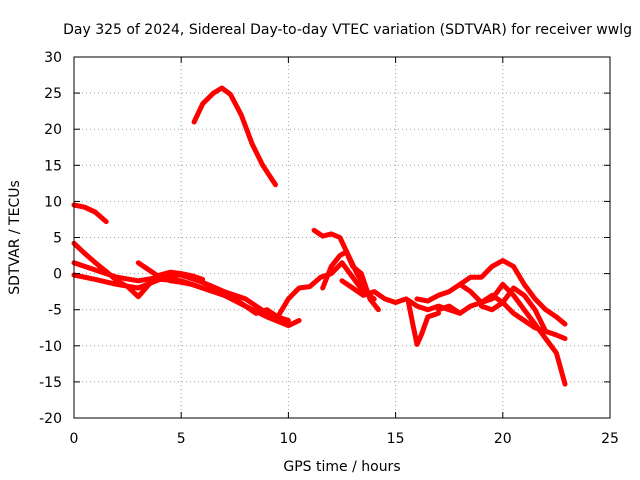  Describe the element at coordinates (396, 439) in the screenshot. I see `x-tick-label: 15` at that location.